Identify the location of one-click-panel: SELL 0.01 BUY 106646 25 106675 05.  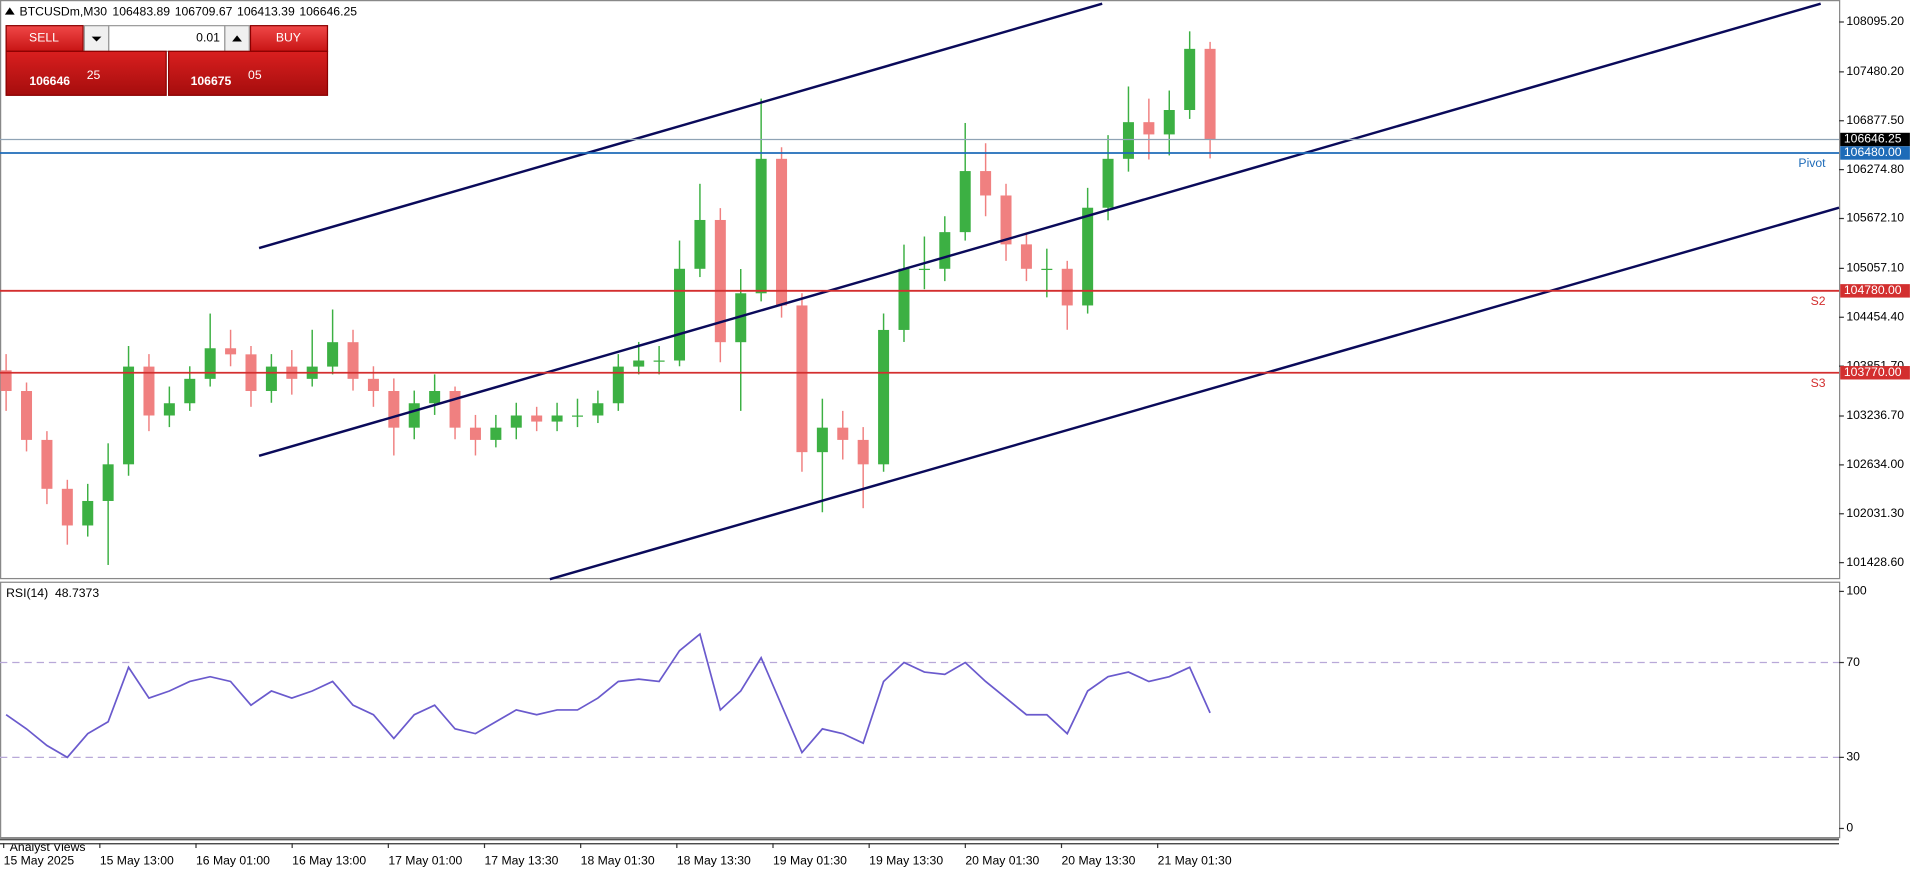
(167, 60).